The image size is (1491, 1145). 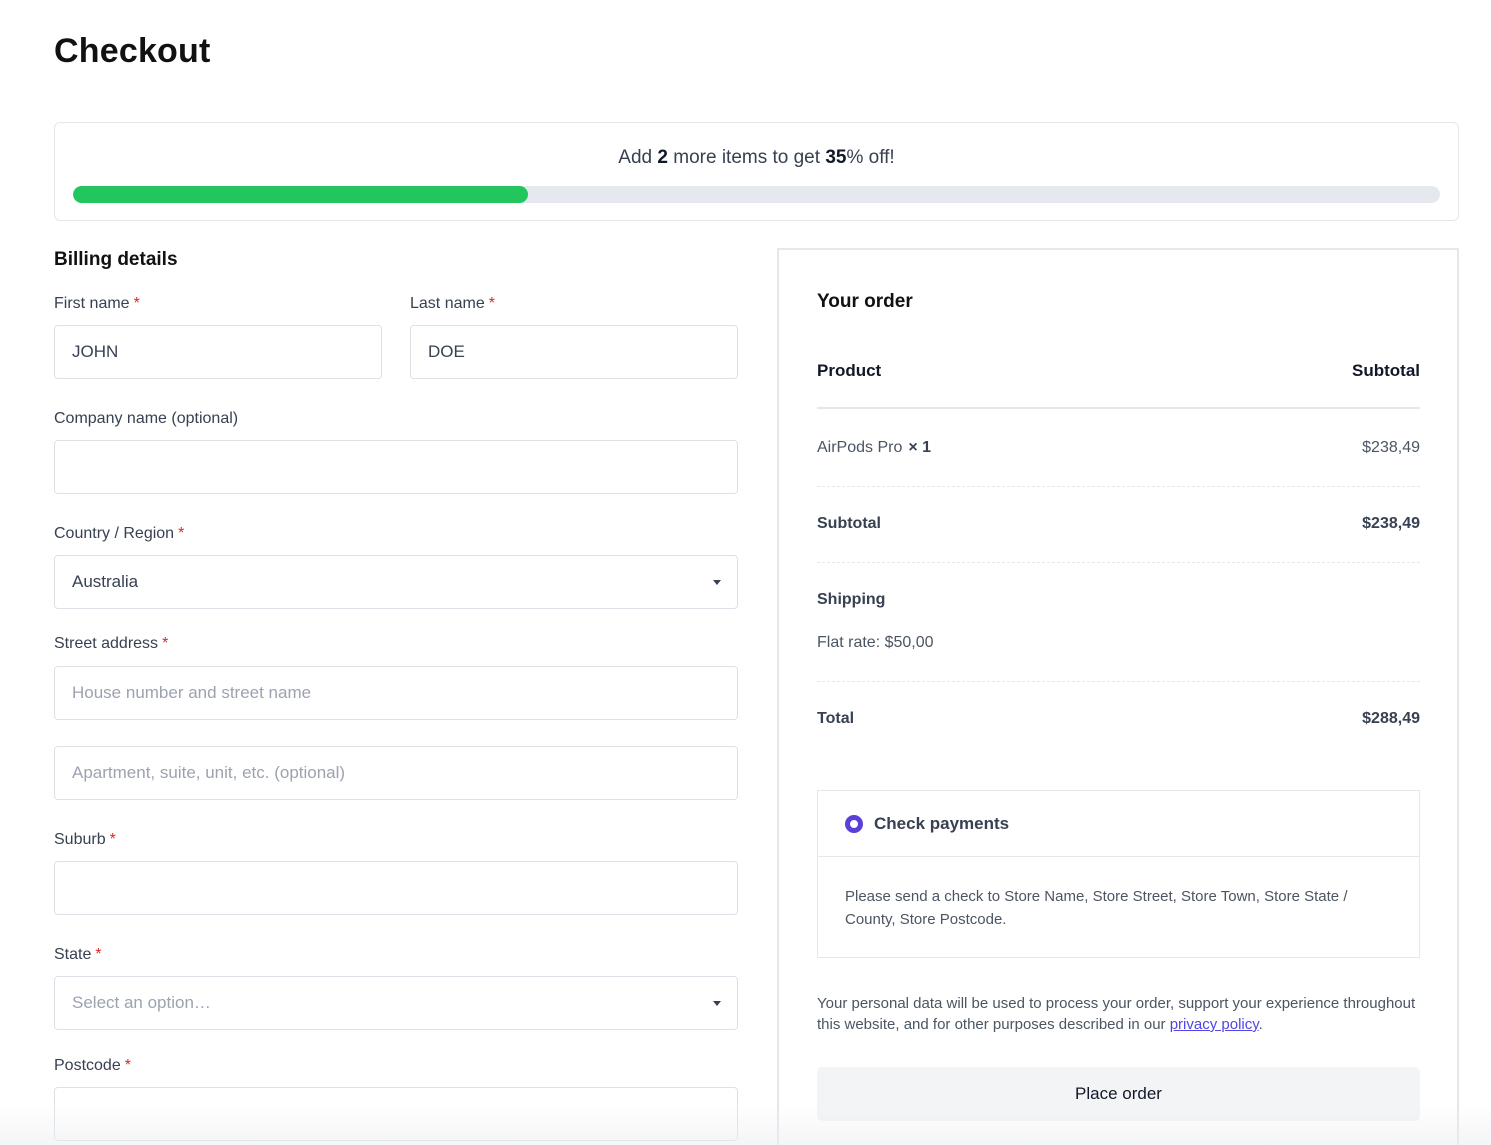 What do you see at coordinates (920, 447) in the screenshot?
I see `order-item-quantity: × 1` at bounding box center [920, 447].